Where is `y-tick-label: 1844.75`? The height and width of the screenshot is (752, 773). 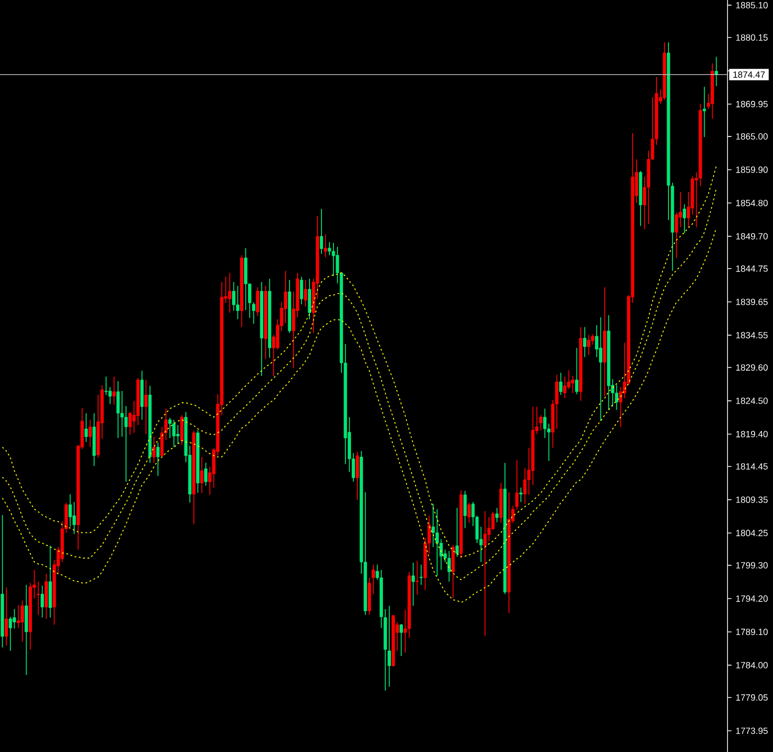
y-tick-label: 1844.75 is located at coordinates (752, 268).